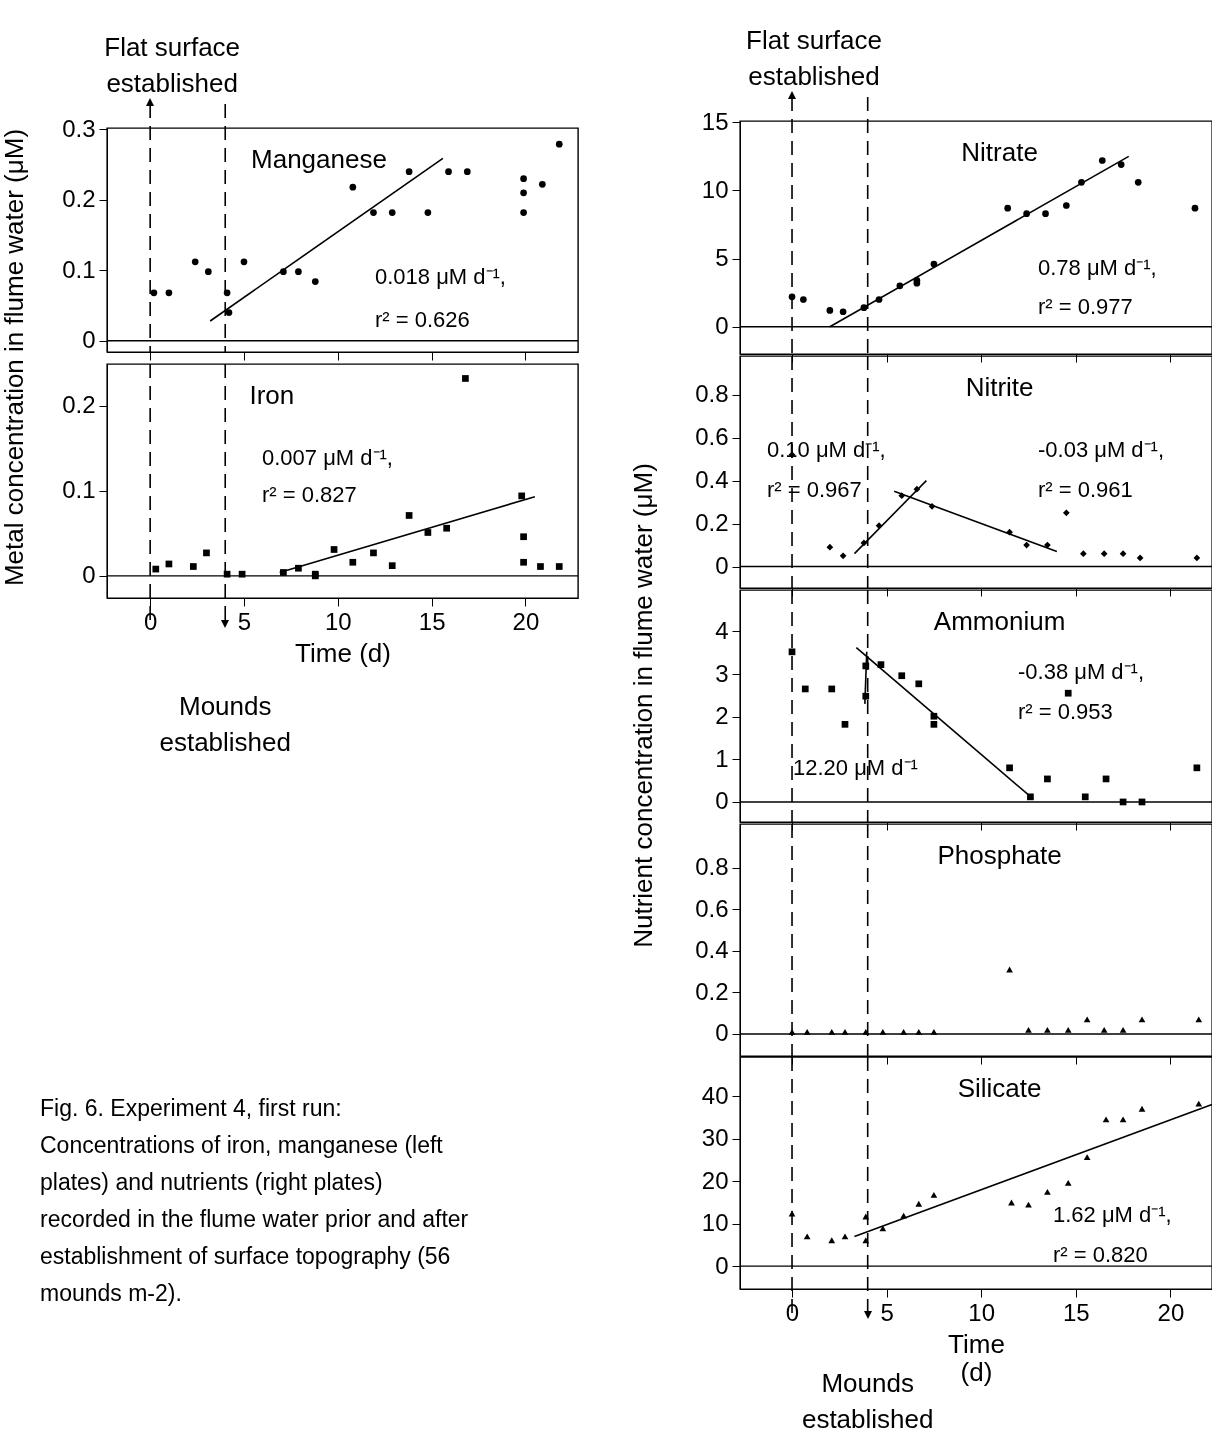 Image resolution: width=1212 pixels, height=1438 pixels. Describe the element at coordinates (1065, 711) in the screenshot. I see `annotation: r² = 0.953` at that location.